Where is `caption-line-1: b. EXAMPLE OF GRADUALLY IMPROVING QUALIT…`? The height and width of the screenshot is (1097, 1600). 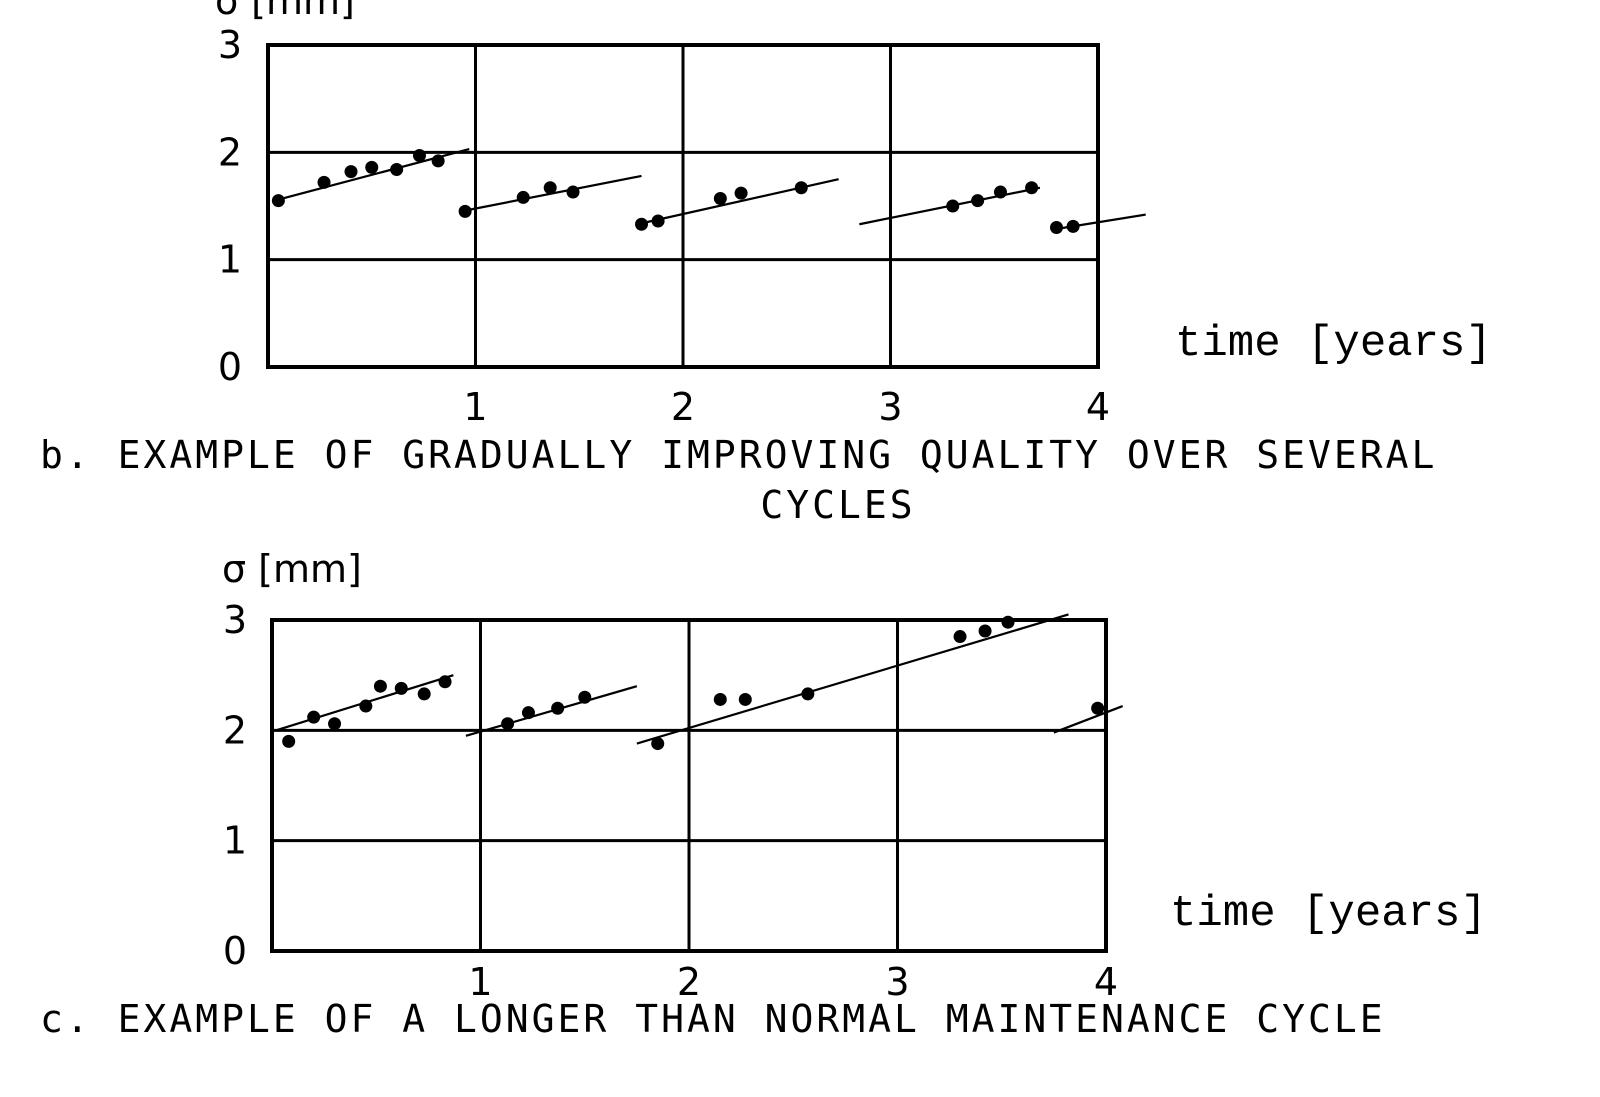
caption-line-1: b. EXAMPLE OF GRADUALLY IMPROVING QUALIT… is located at coordinates (738, 455).